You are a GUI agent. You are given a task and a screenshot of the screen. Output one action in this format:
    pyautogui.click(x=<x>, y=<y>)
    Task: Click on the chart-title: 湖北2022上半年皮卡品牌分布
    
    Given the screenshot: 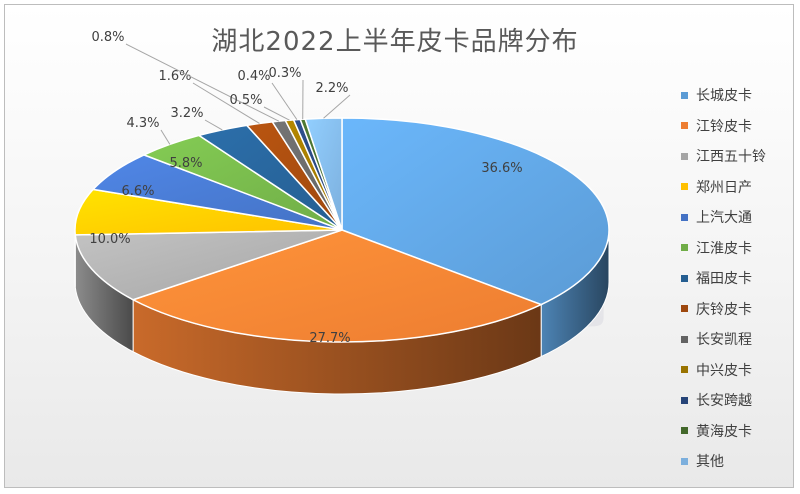 What is the action you would take?
    pyautogui.click(x=395, y=42)
    